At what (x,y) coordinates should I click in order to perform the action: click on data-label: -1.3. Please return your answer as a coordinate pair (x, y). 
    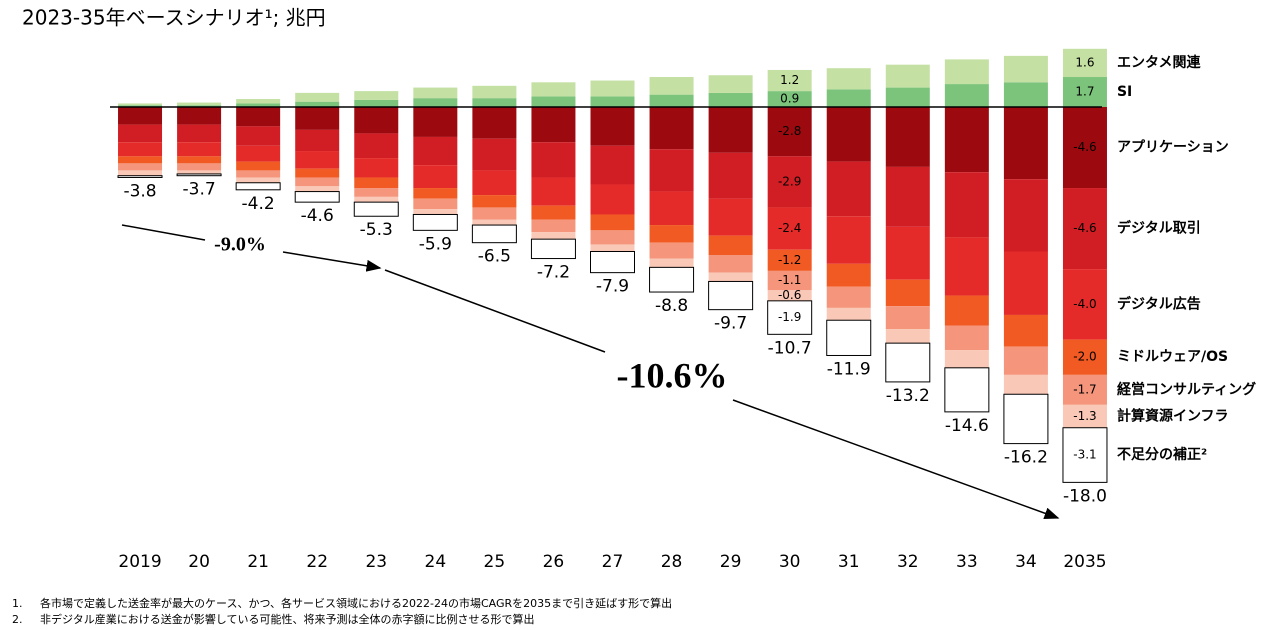
    Looking at the image, I should click on (1084, 416).